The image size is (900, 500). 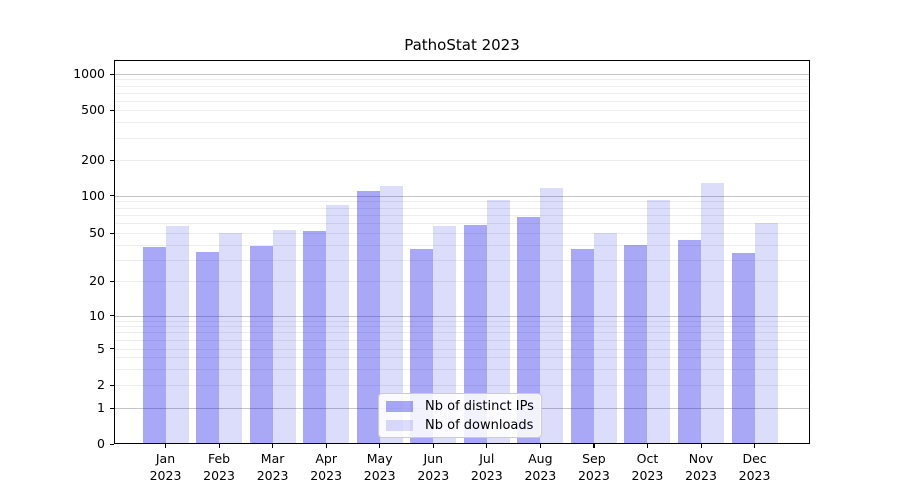 I want to click on legend: Nb of distinct IPs Nb of downloads, so click(x=460, y=415).